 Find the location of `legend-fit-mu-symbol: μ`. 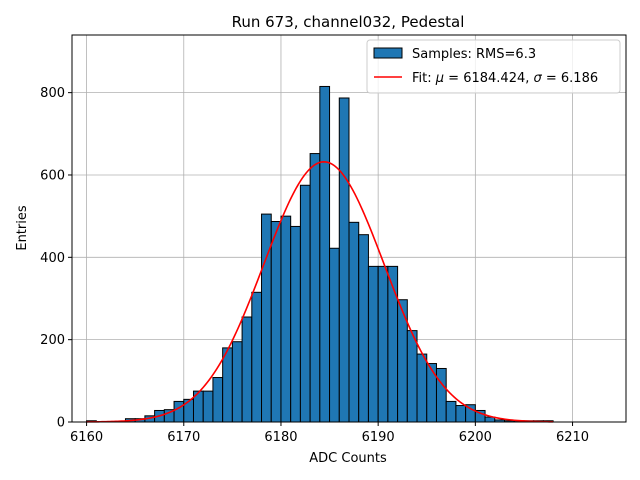

legend-fit-mu-symbol: μ is located at coordinates (439, 78).